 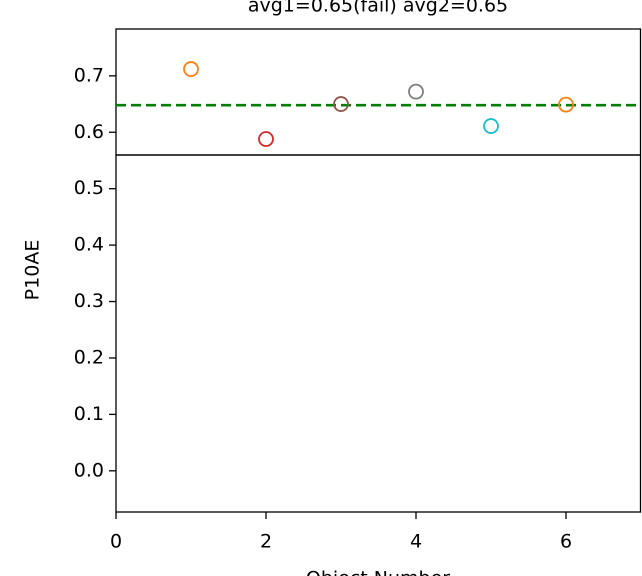 What do you see at coordinates (33, 270) in the screenshot?
I see `y-axis-label: P10AE` at bounding box center [33, 270].